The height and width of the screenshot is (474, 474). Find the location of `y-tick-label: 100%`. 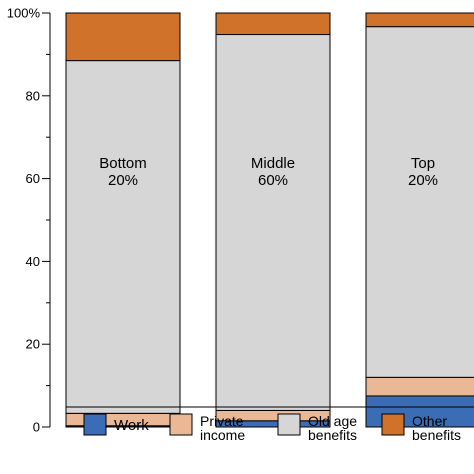

y-tick-label: 100% is located at coordinates (24, 13).